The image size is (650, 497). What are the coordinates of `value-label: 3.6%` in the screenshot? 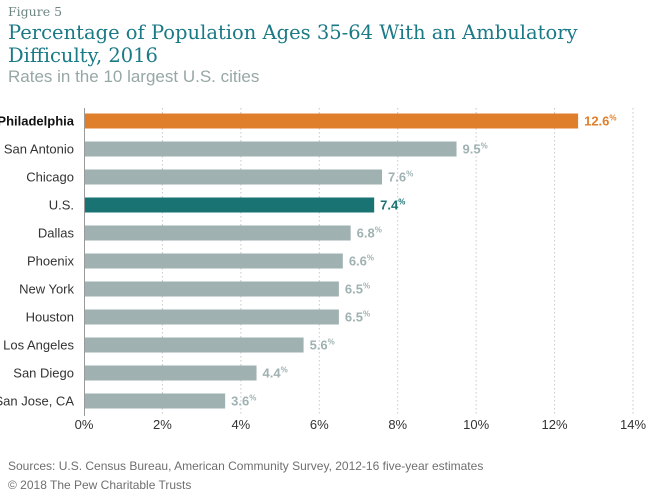 It's located at (243, 401).